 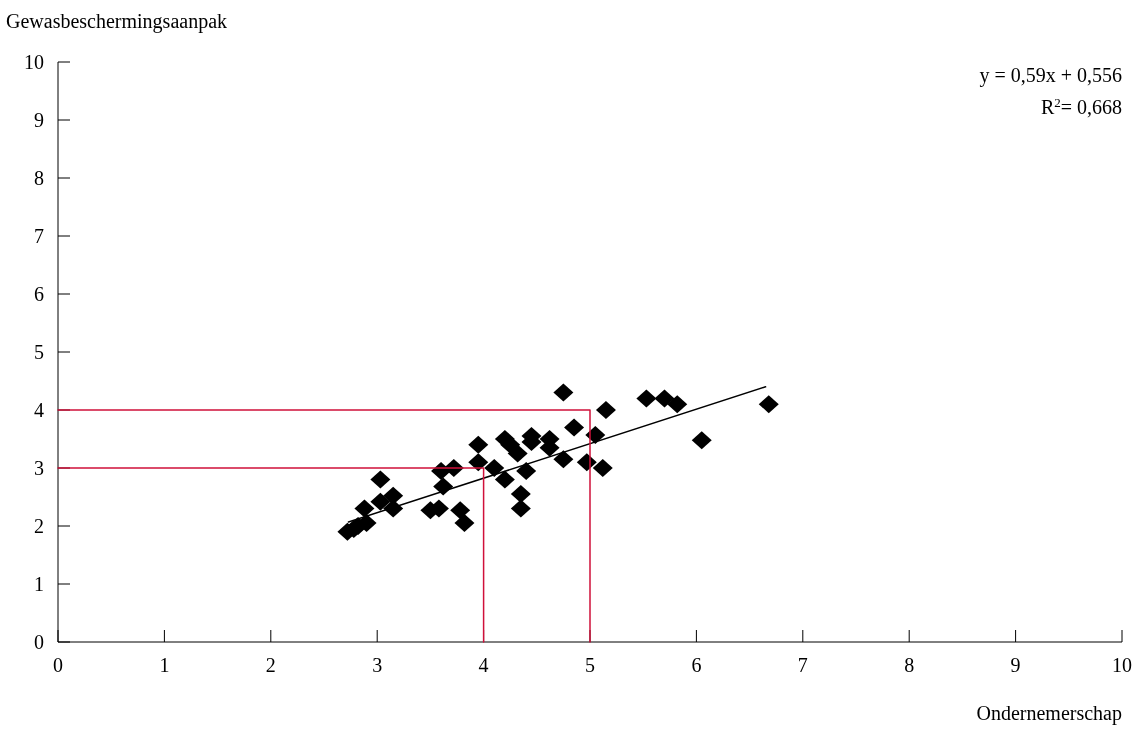 I want to click on x-axis-title: Ondernemerschap, so click(x=1049, y=713).